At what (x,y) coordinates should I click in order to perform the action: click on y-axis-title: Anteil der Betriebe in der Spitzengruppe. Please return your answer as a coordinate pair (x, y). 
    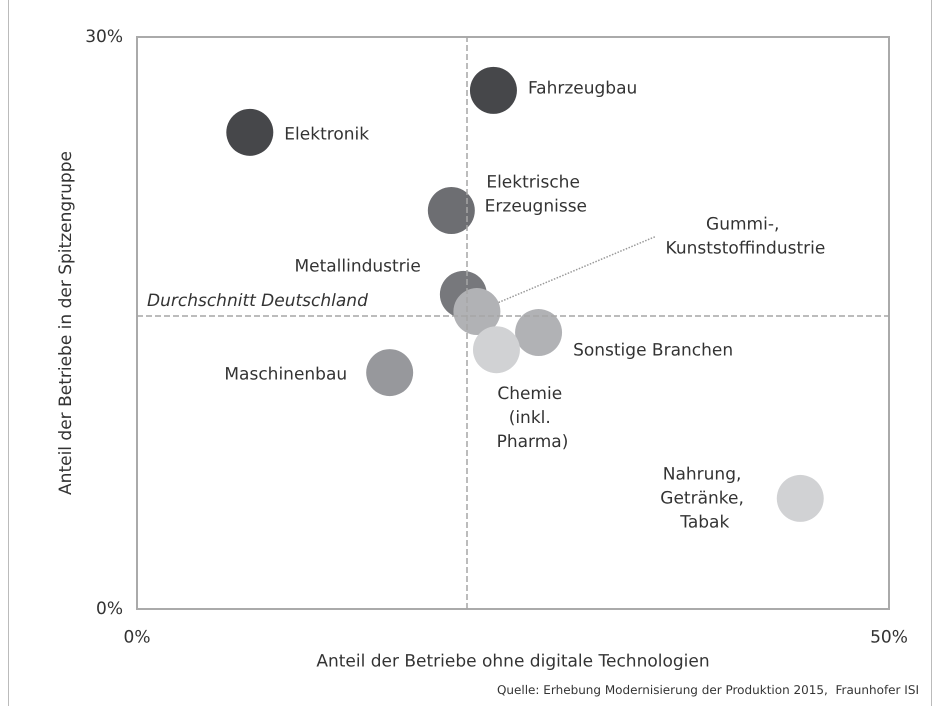
    Looking at the image, I should click on (66, 323).